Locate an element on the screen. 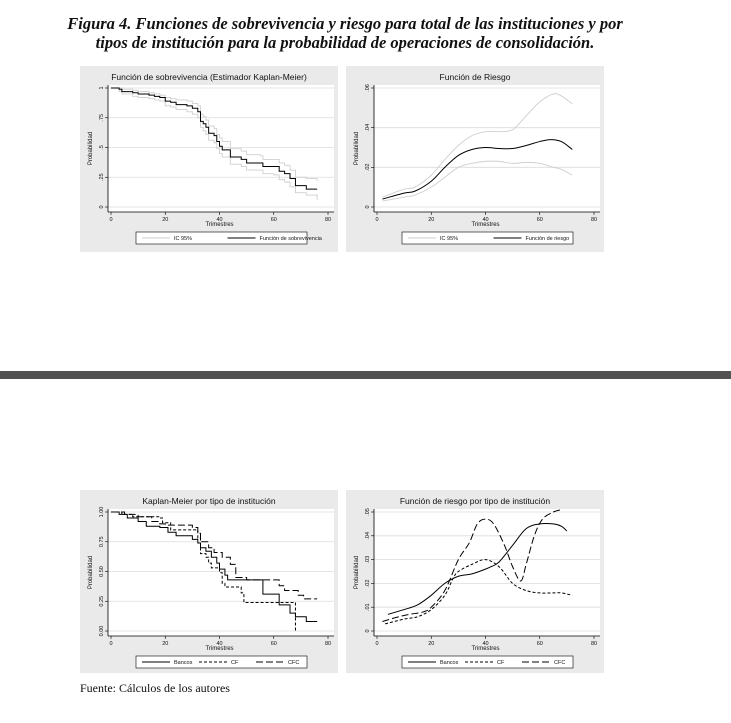 This screenshot has height=723, width=731. y-tick-label: .03 is located at coordinates (368, 560).